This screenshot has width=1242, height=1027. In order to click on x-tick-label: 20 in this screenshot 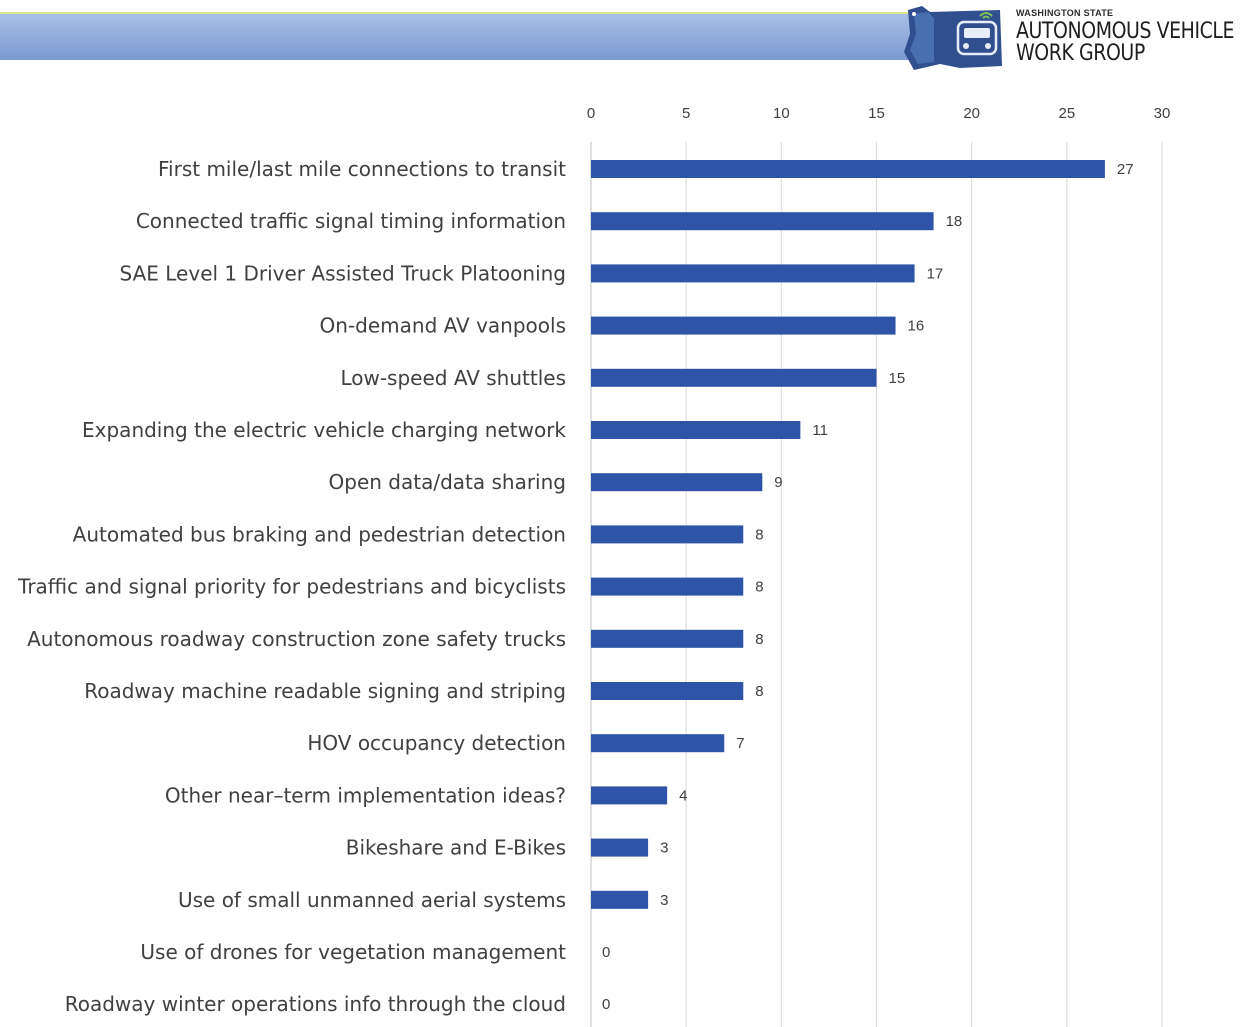, I will do `click(971, 113)`.